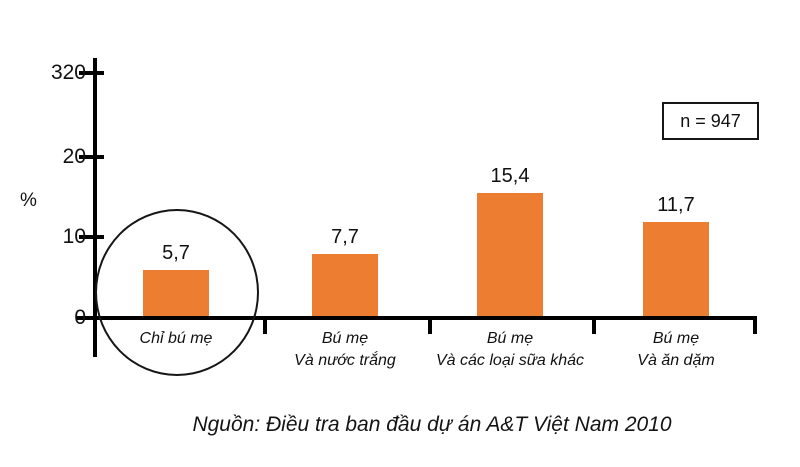  Describe the element at coordinates (676, 349) in the screenshot. I see `category-label-4: Bú mẹ Và ăn dặm` at that location.